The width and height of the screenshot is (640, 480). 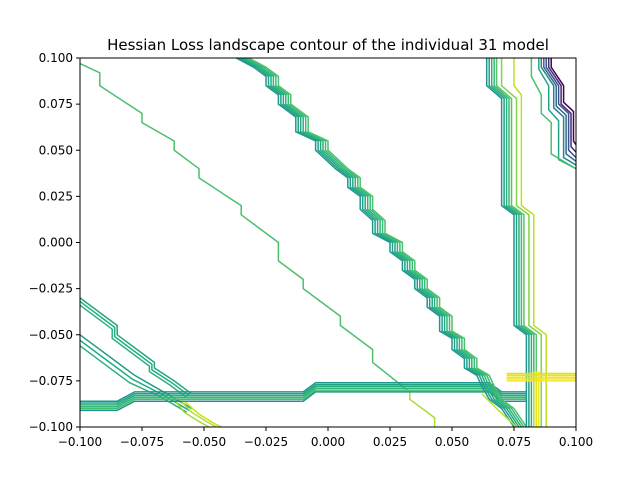 What do you see at coordinates (80, 442) in the screenshot?
I see `x-tick-label: −0.100` at bounding box center [80, 442].